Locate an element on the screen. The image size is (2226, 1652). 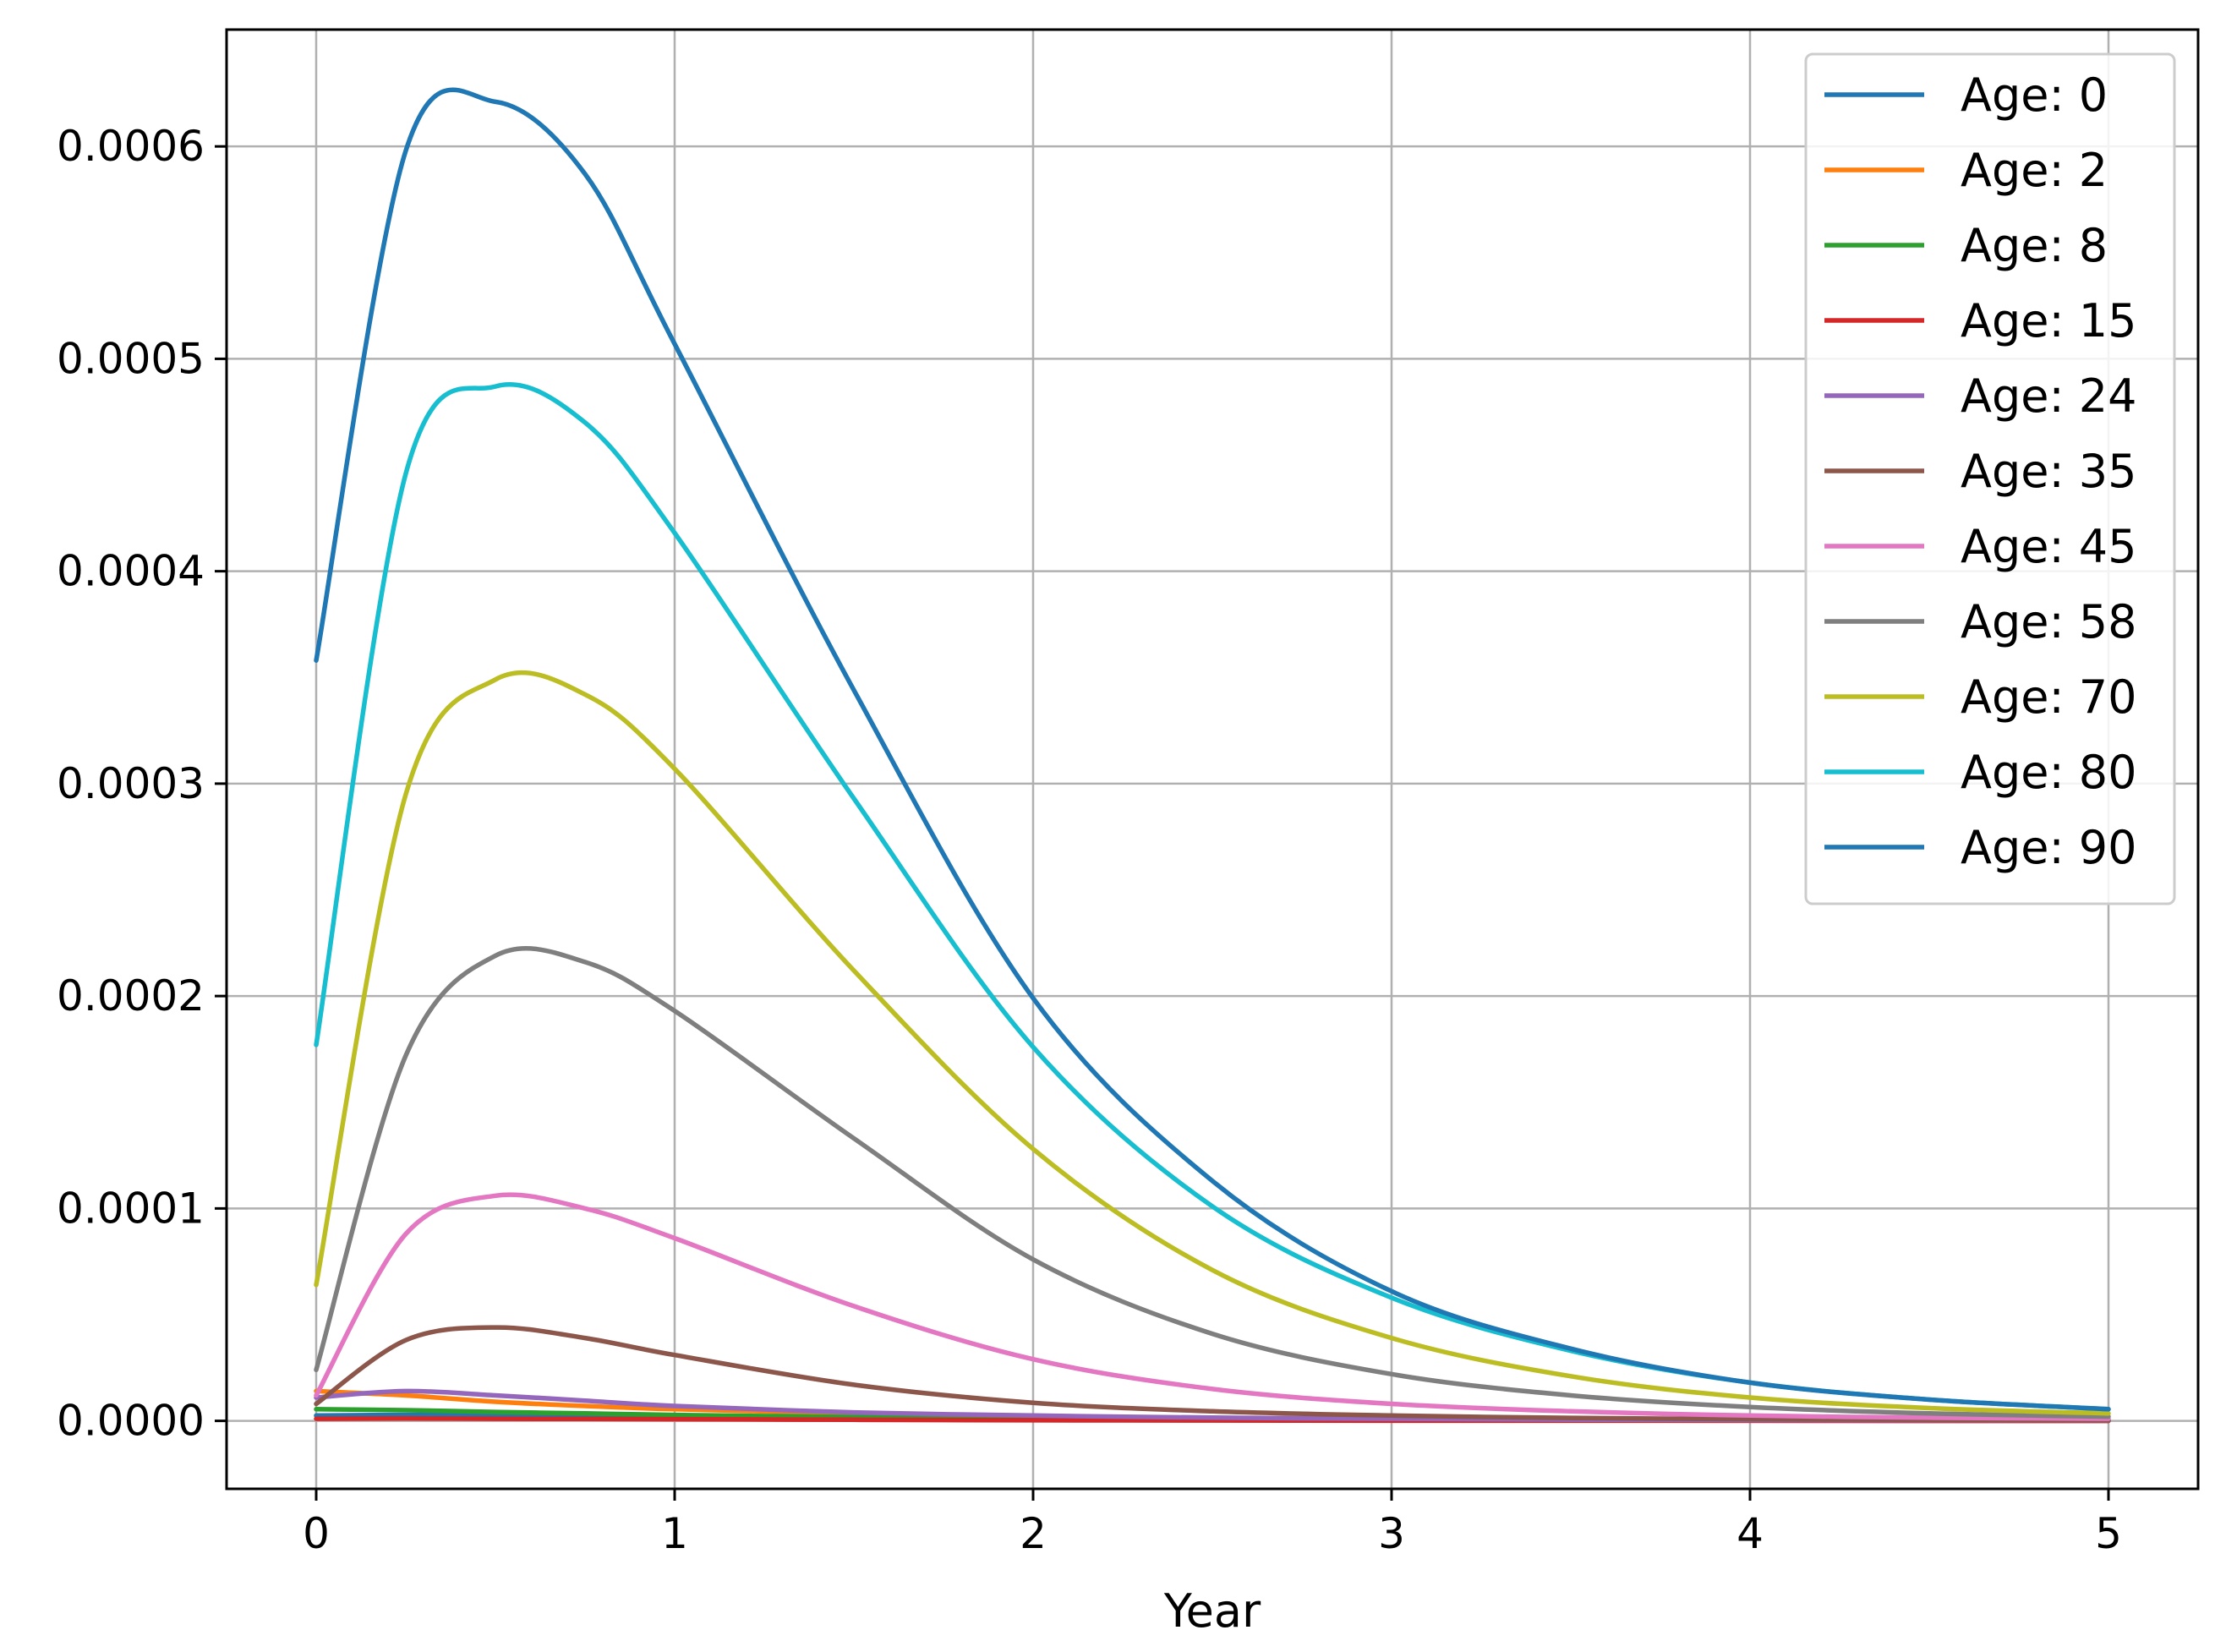
x-tick-label: 1 is located at coordinates (674, 1533).